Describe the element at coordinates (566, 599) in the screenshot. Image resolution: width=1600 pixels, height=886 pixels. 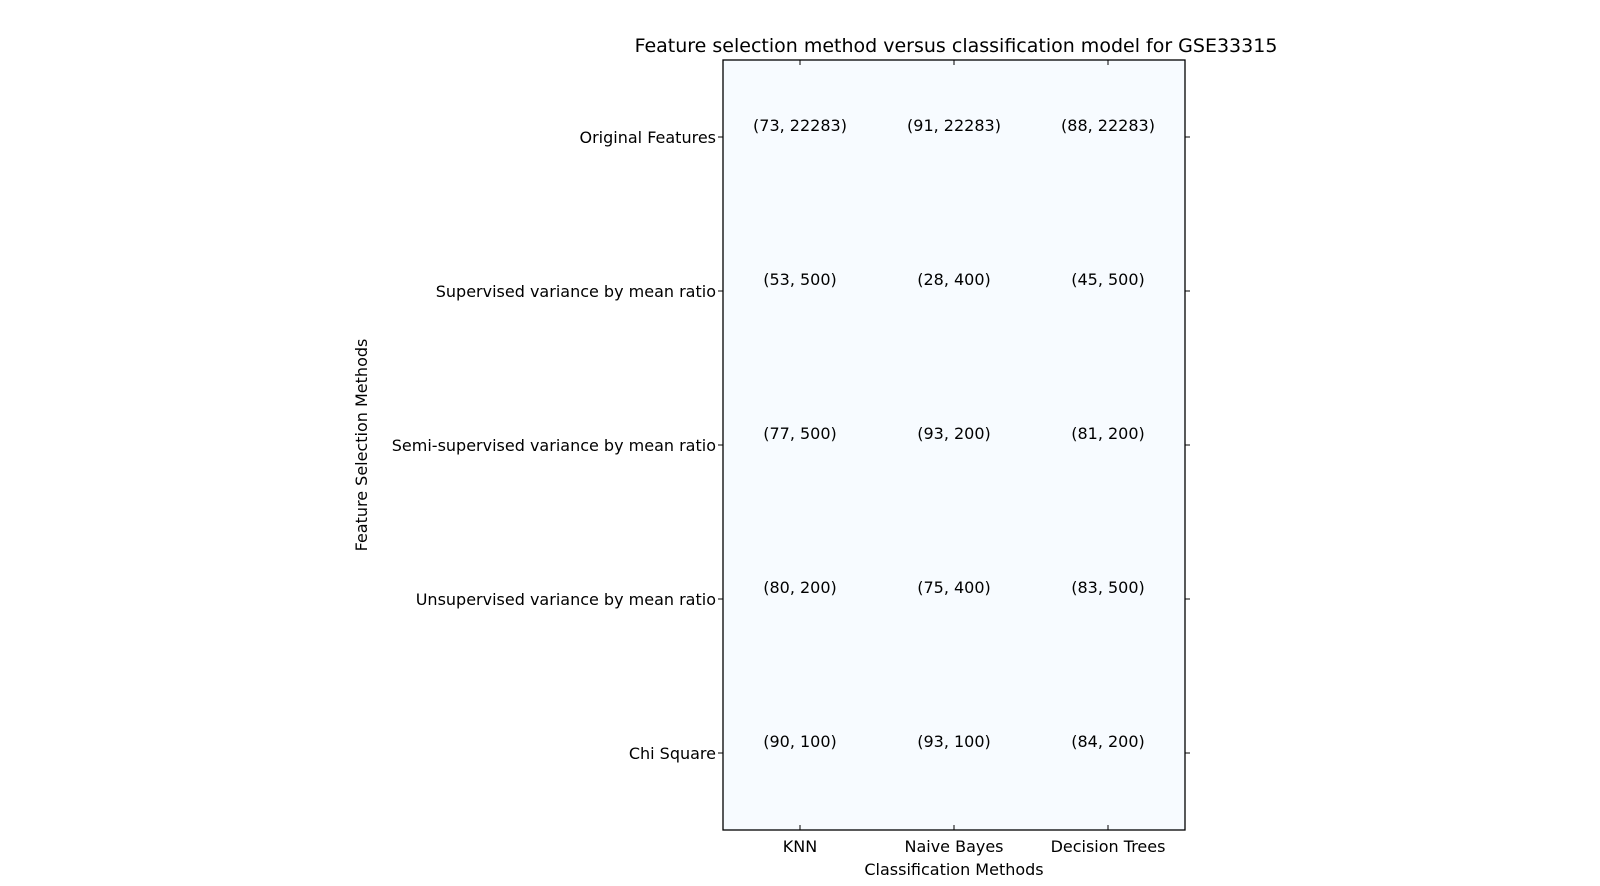
I see `y-tick-label: Unsupervised variance by mean ratio` at that location.